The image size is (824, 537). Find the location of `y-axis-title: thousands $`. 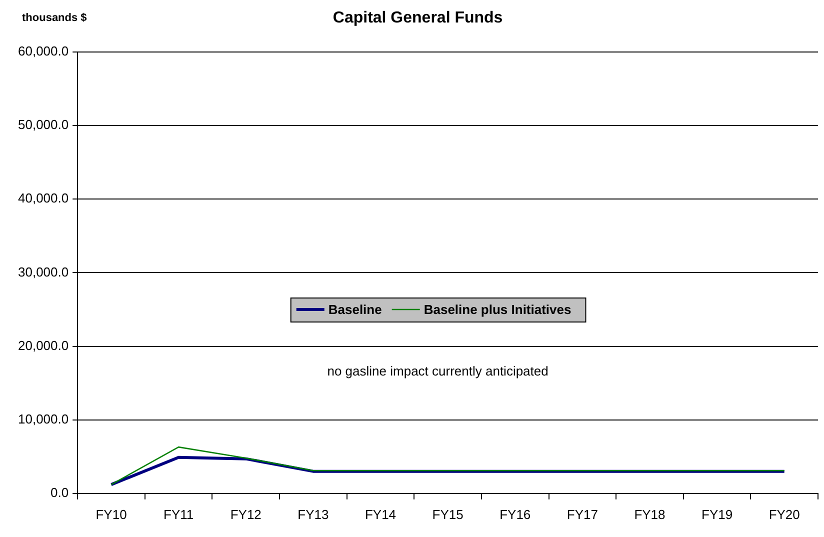

y-axis-title: thousands $ is located at coordinates (54, 18).